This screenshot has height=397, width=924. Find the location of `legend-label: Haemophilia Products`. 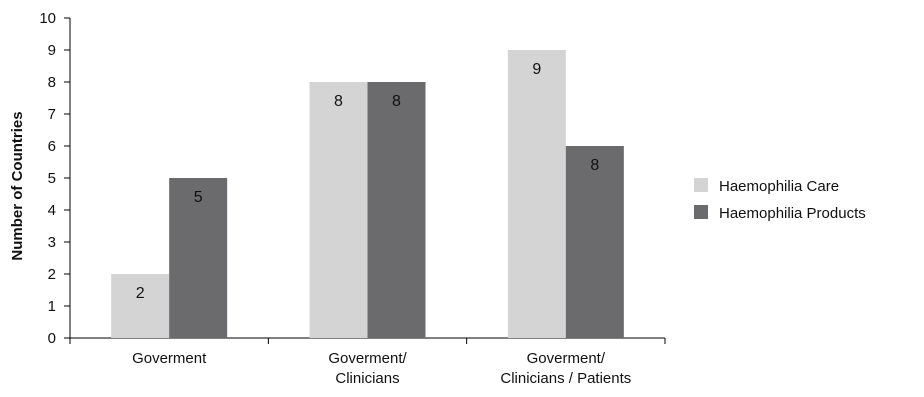

legend-label: Haemophilia Products is located at coordinates (792, 213).